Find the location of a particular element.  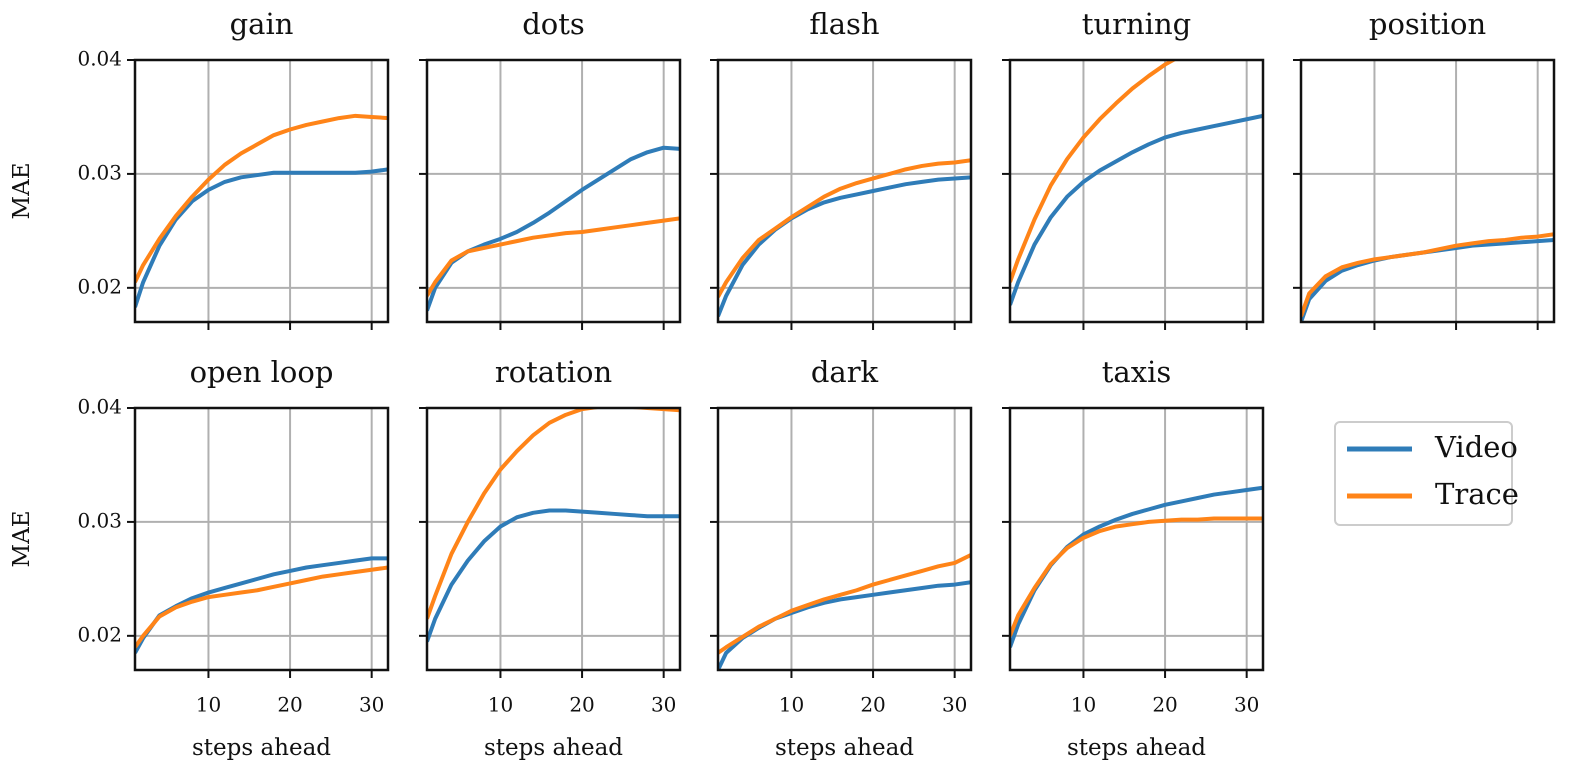

panel: dark 10 20 30 steps ahead is located at coordinates (841, 558).